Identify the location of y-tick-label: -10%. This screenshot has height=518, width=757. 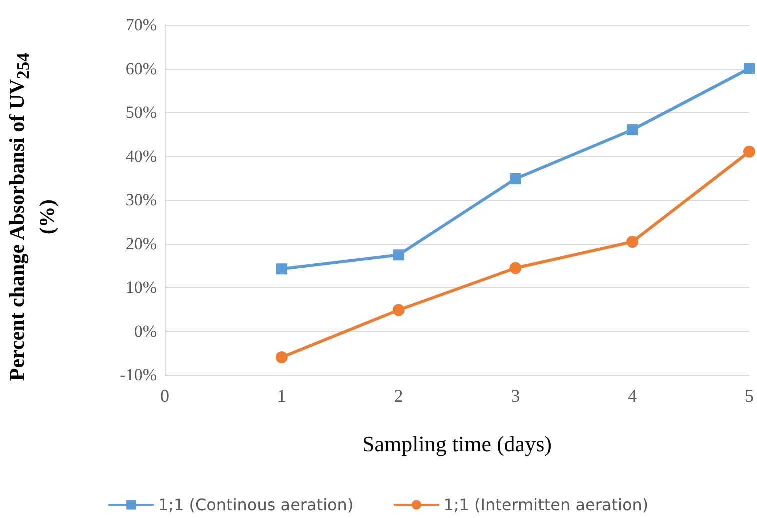
(138, 375).